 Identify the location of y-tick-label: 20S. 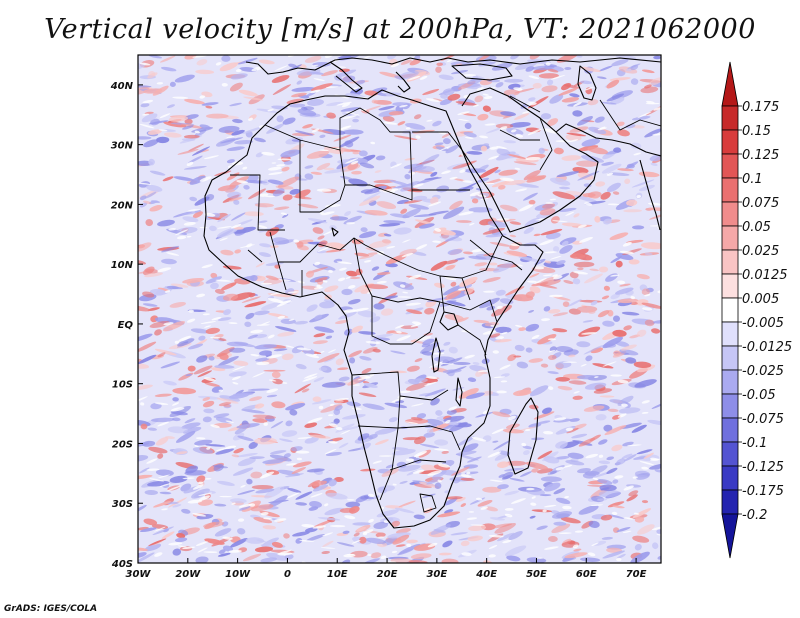
(122, 444).